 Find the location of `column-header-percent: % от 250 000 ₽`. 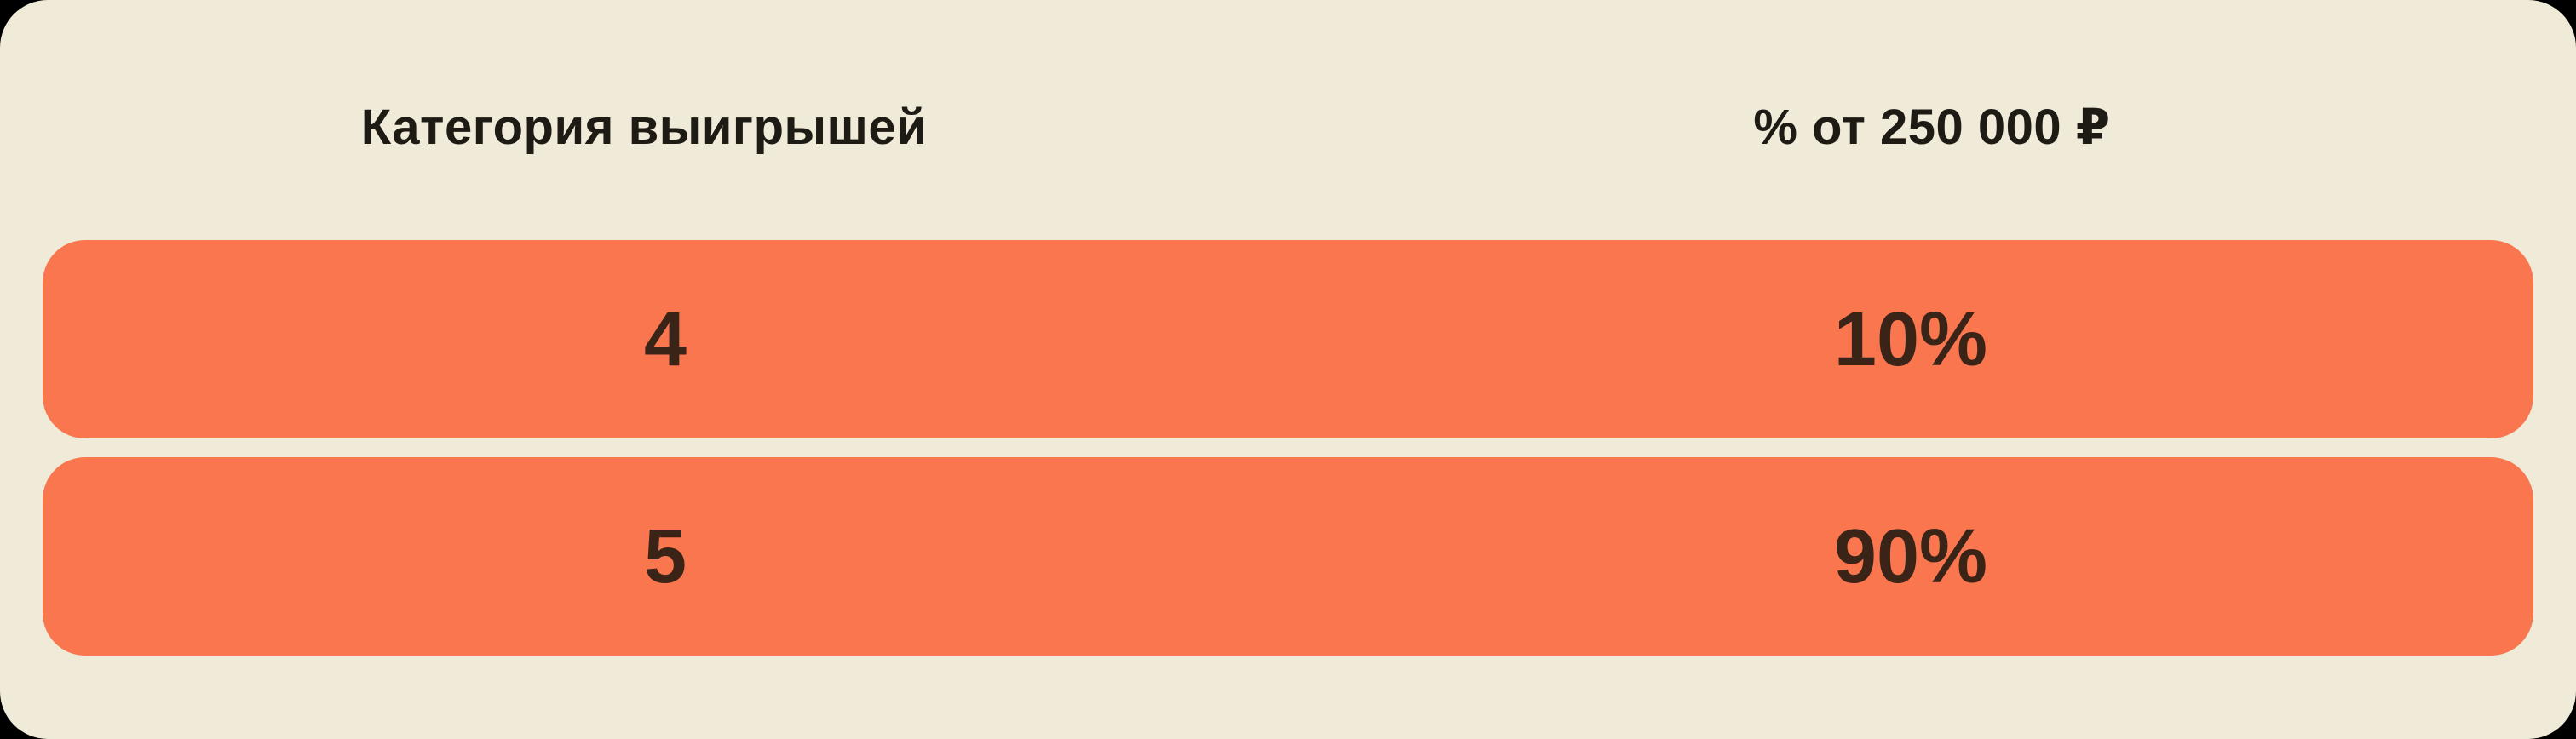

column-header-percent: % от 250 000 ₽ is located at coordinates (1932, 127).